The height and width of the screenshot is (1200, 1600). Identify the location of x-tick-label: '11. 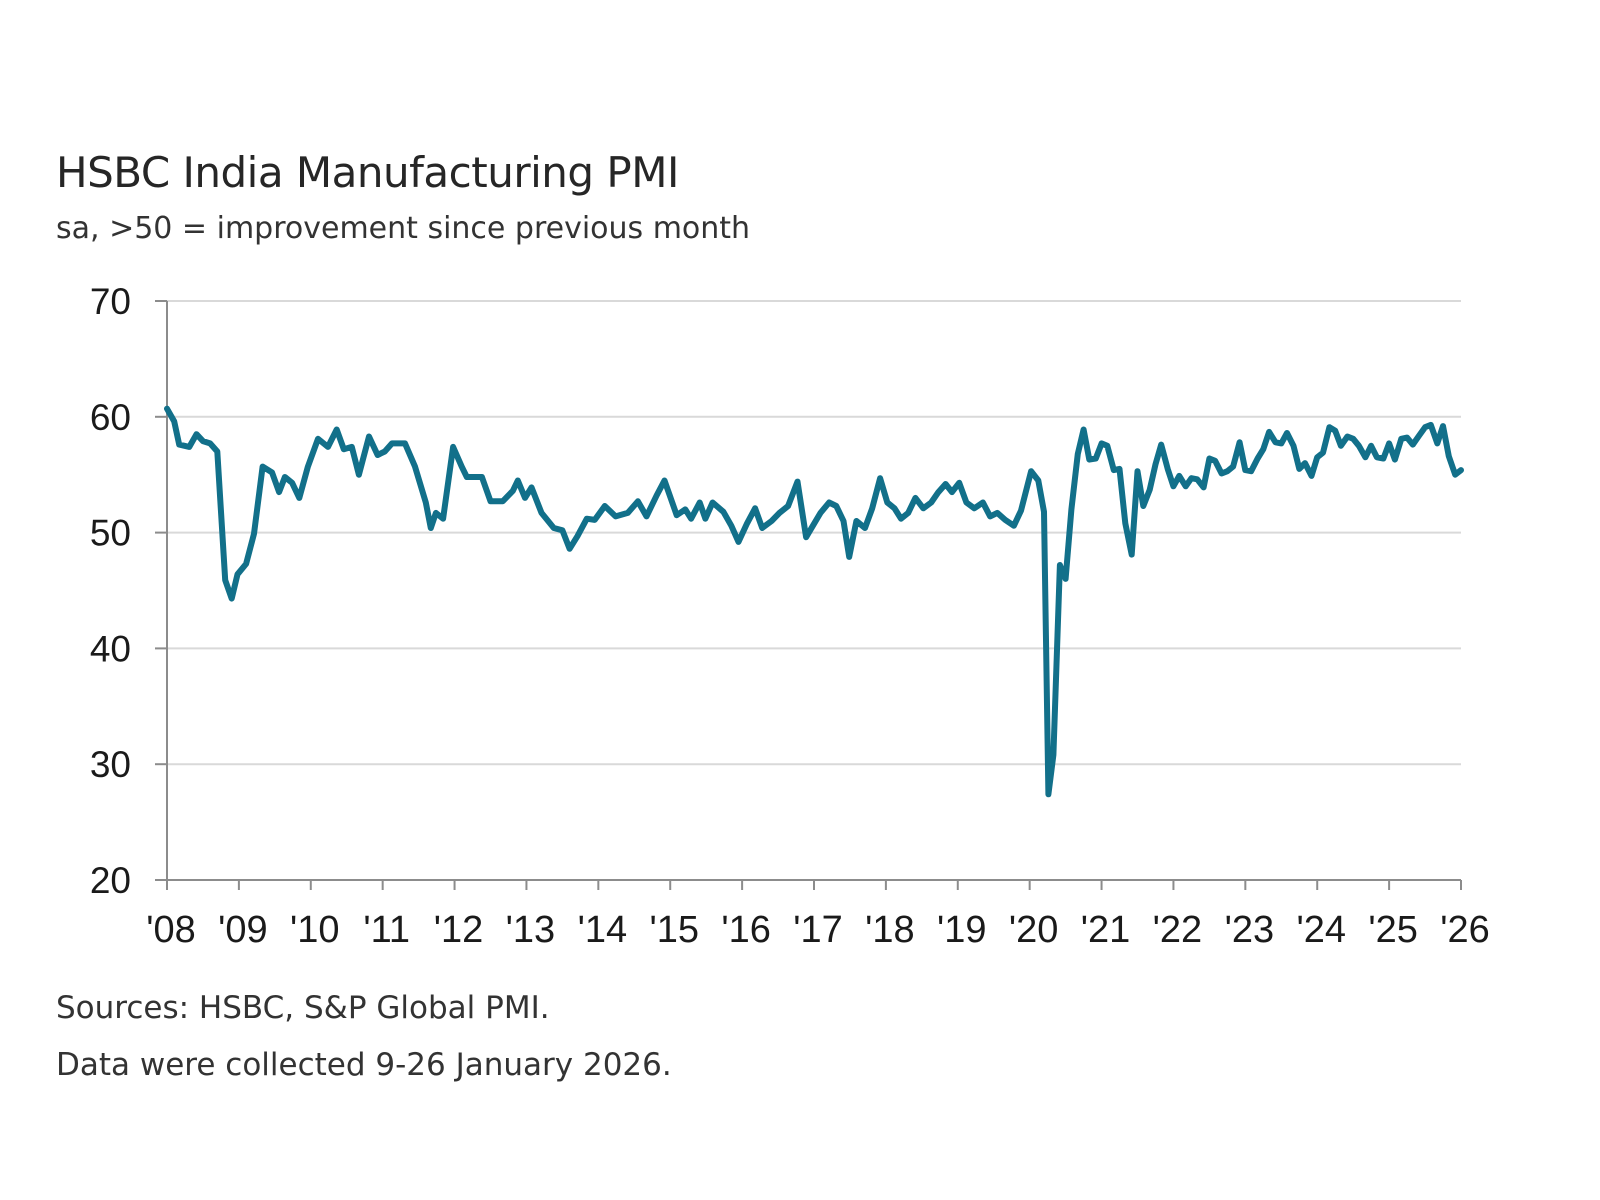
(386, 930).